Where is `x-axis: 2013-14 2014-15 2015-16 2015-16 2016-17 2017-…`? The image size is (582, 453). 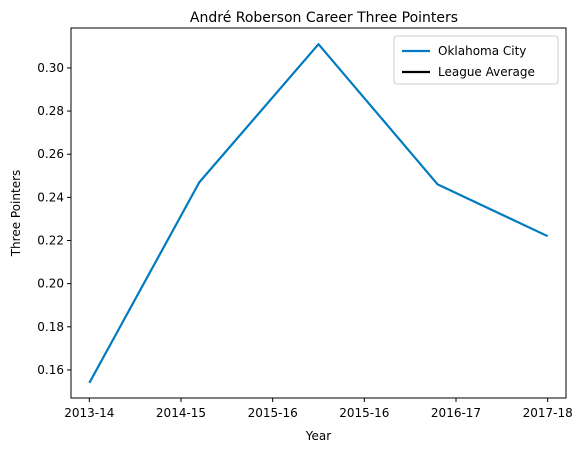
x-axis: 2013-14 2014-15 2015-16 2015-16 2016-17 2017-… is located at coordinates (318, 409).